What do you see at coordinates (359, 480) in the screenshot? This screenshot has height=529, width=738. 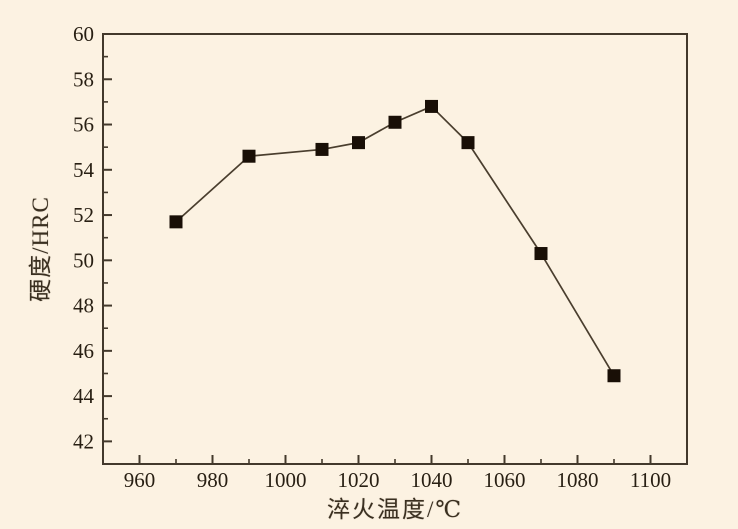 I see `x-tick-label: 1020` at bounding box center [359, 480].